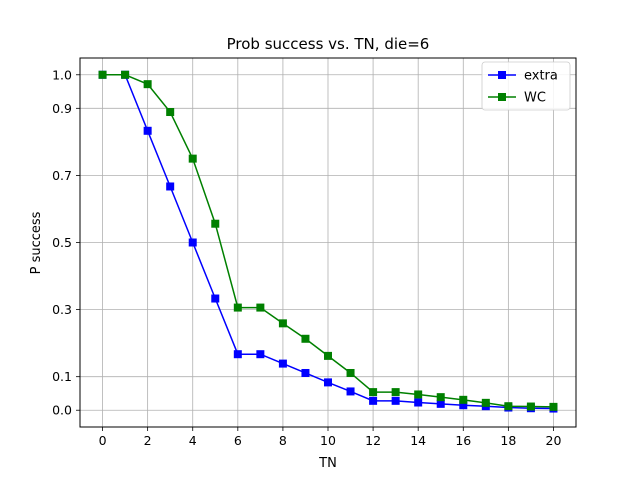  What do you see at coordinates (328, 44) in the screenshot?
I see `chart-title: Prob success vs. TN, die=6` at bounding box center [328, 44].